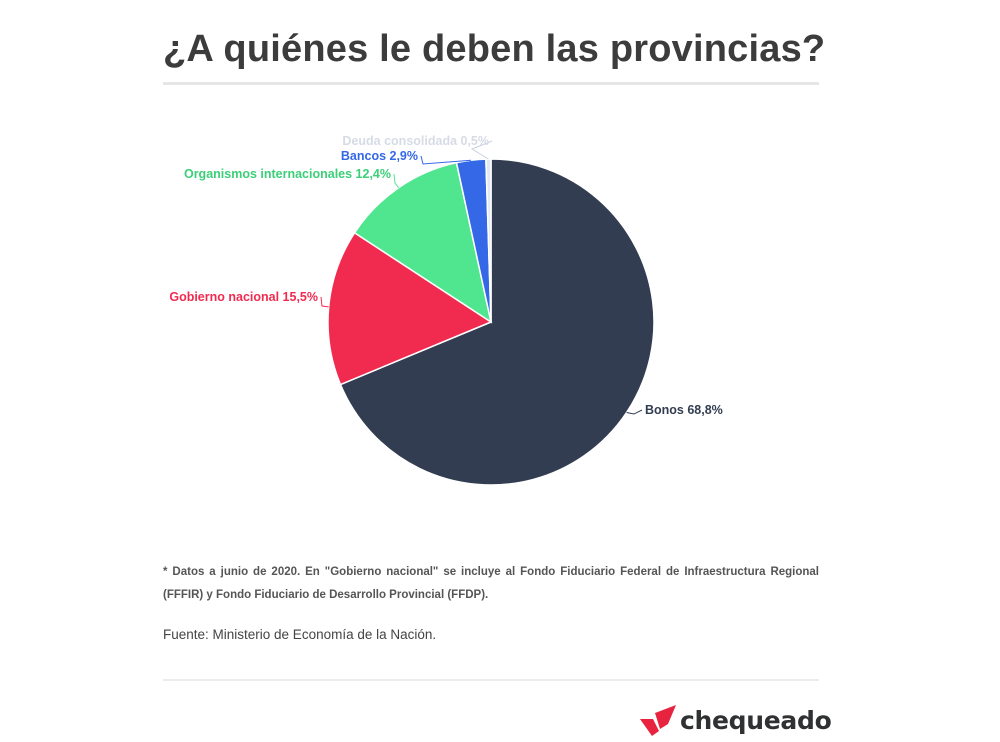 The height and width of the screenshot is (742, 1000). I want to click on data-label-bonos: Bonos 68,8%, so click(684, 410).